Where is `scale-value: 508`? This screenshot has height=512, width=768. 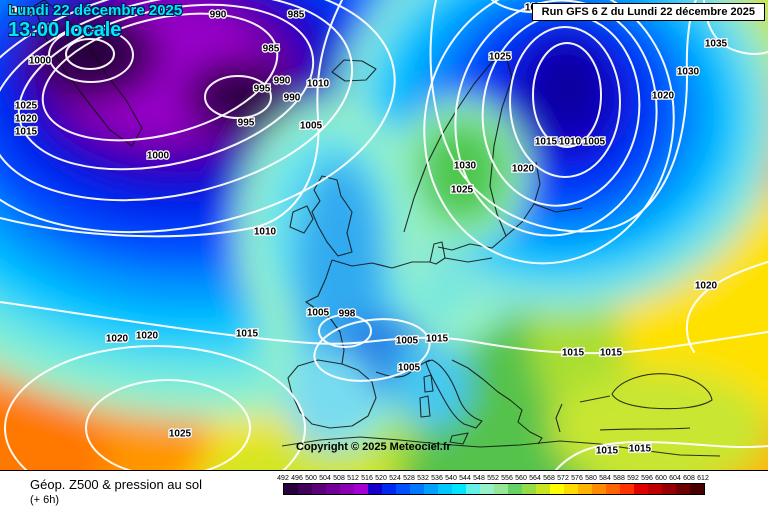 scale-value: 508 is located at coordinates (339, 478).